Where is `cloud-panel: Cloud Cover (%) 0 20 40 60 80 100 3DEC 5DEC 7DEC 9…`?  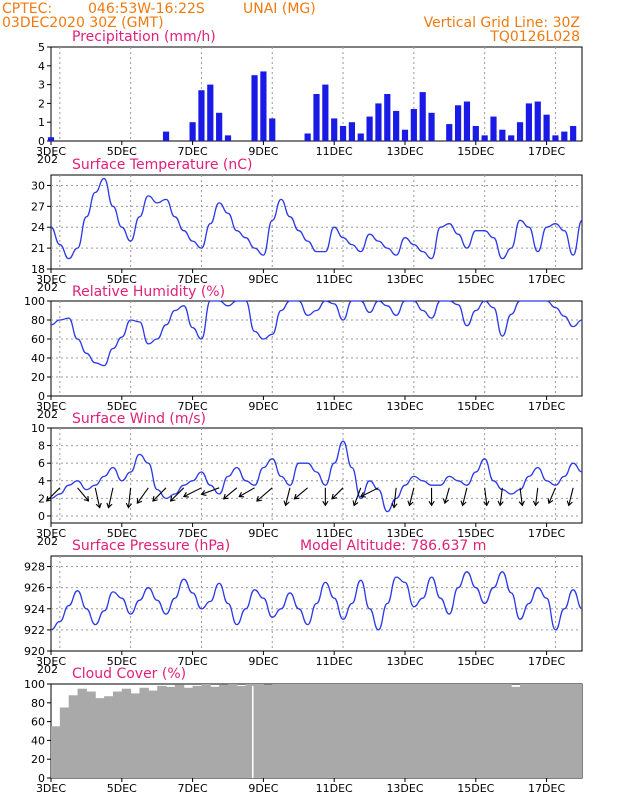 cloud-panel: Cloud Cover (%) 0 20 40 60 80 100 3DEC 5DEC 7DEC 9… is located at coordinates (303, 730).